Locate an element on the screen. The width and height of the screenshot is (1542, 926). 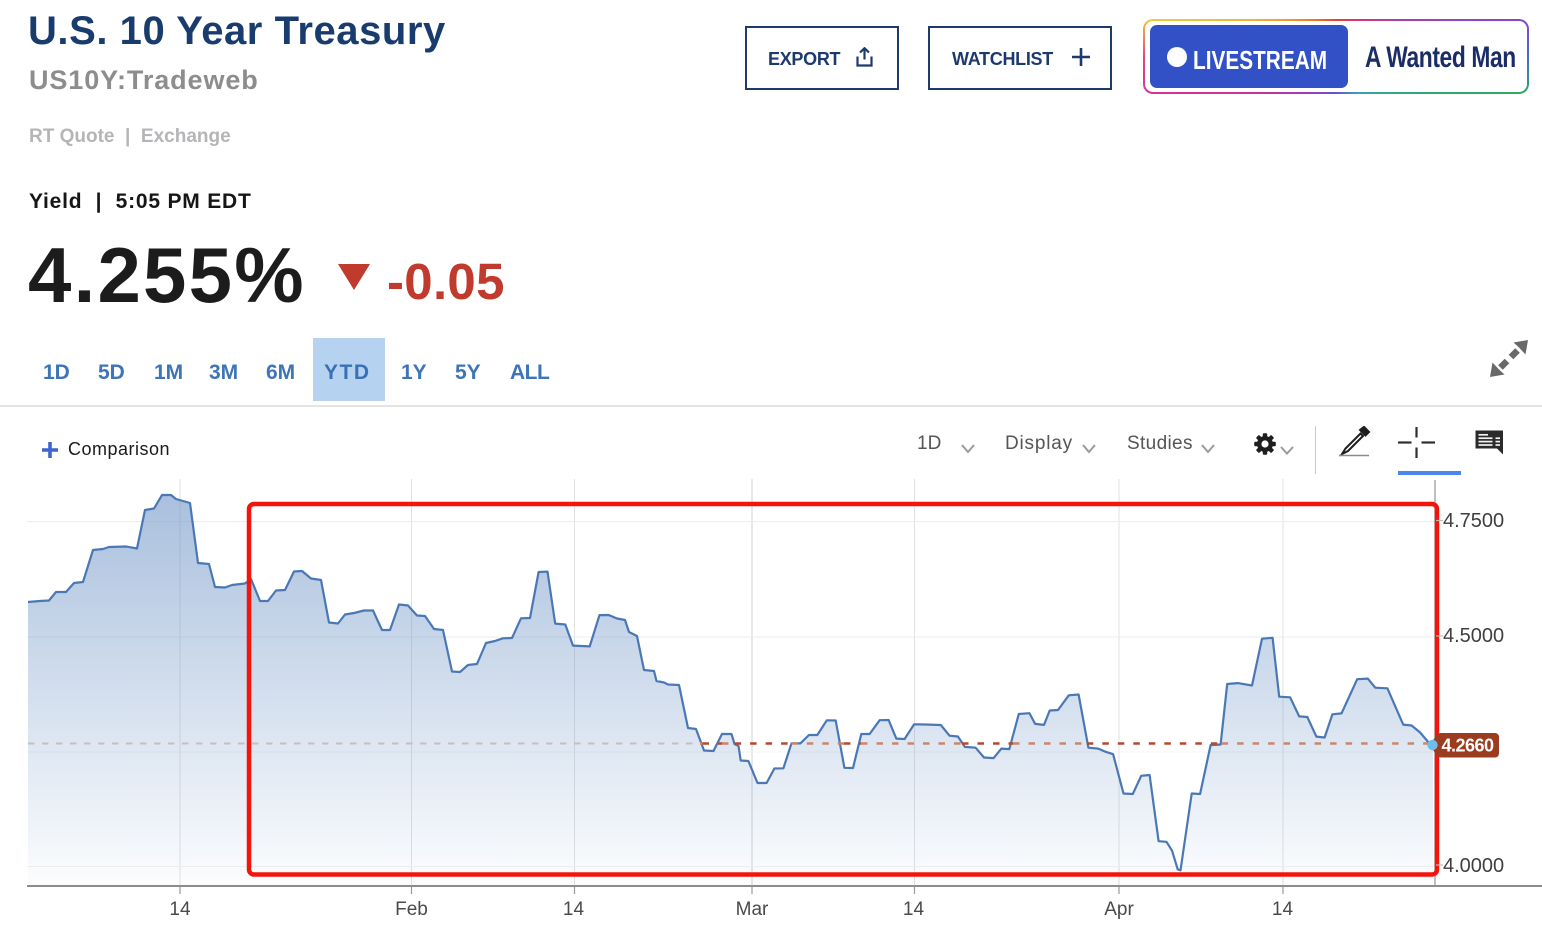
svg-text: Apr is located at coordinates (1119, 909).